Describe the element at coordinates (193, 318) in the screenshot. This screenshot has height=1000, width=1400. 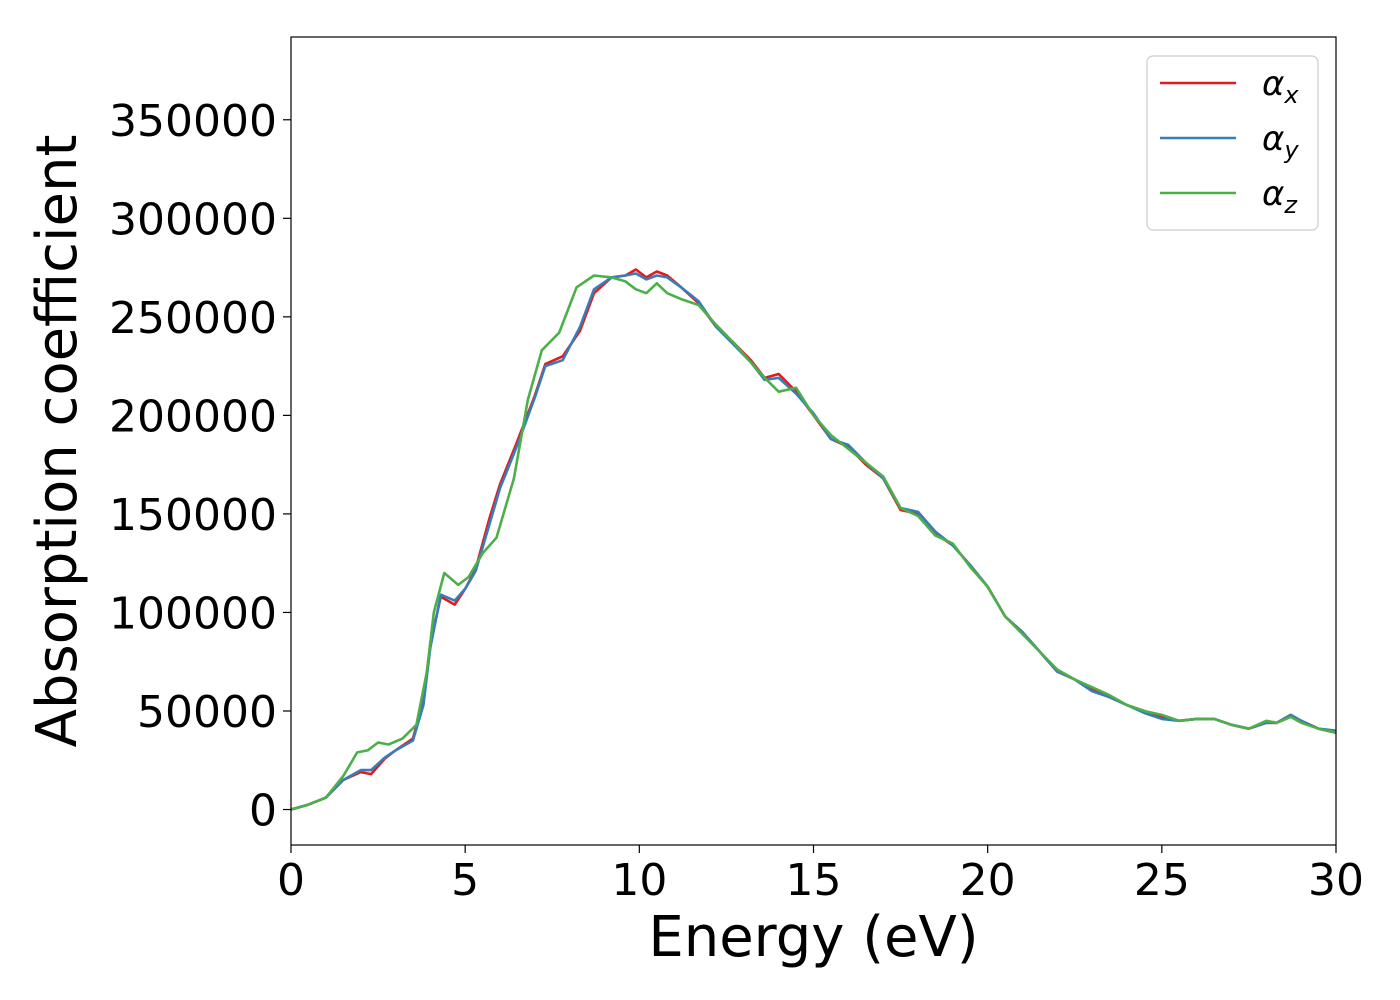
I see `y-tick-label: 250000` at that location.